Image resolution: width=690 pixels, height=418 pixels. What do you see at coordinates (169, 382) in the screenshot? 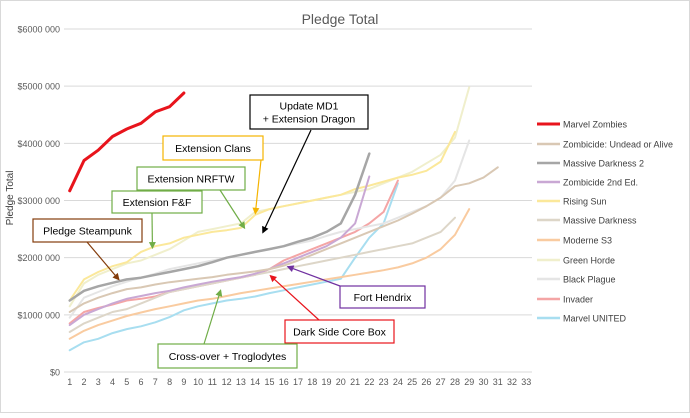
I see `x-tick-label: 8` at bounding box center [169, 382].